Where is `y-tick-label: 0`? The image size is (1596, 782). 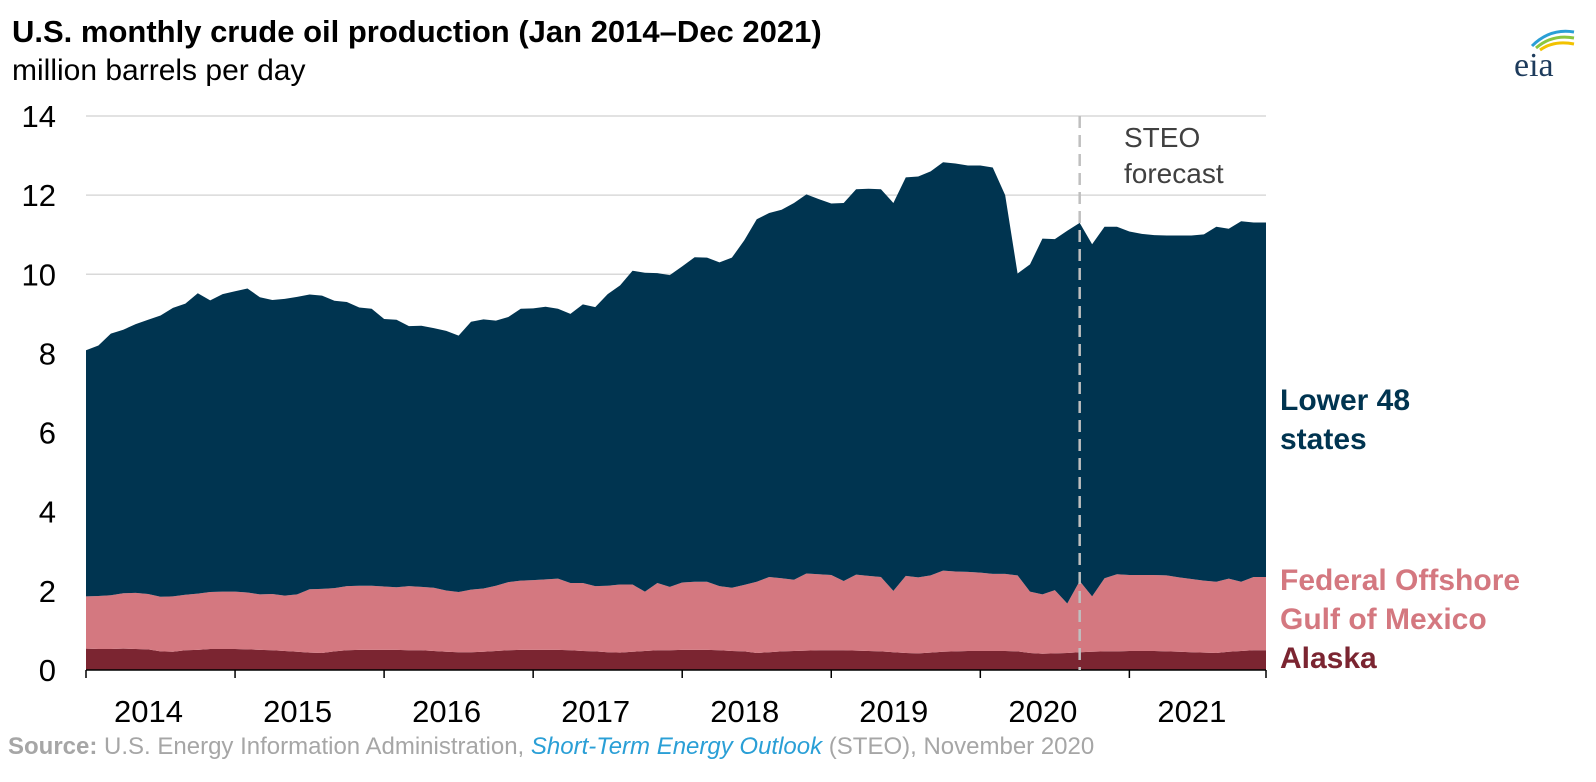
y-tick-label: 0 is located at coordinates (47, 670).